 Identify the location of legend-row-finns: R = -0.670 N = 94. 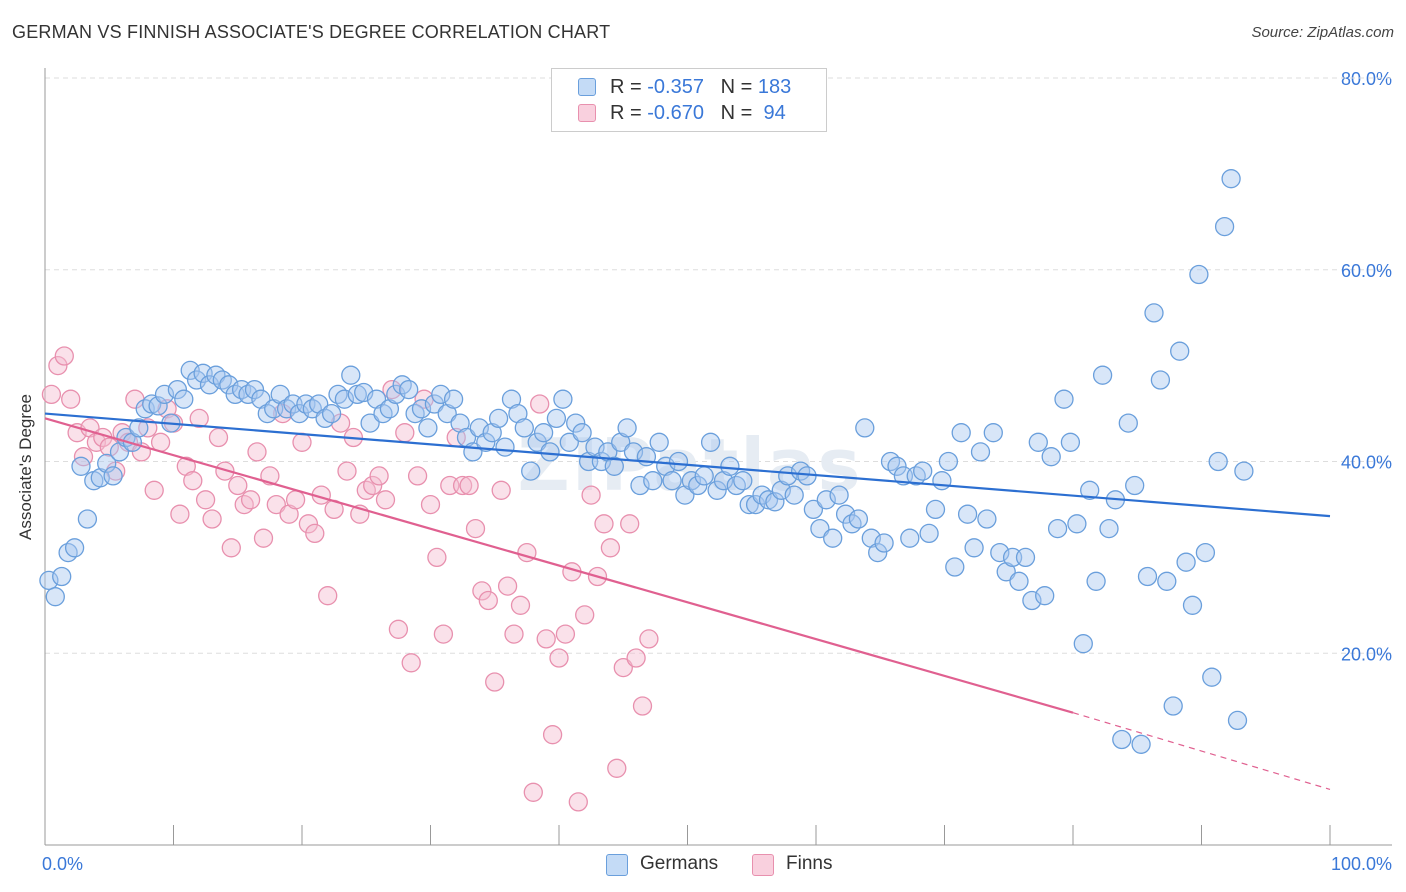
(689, 114).